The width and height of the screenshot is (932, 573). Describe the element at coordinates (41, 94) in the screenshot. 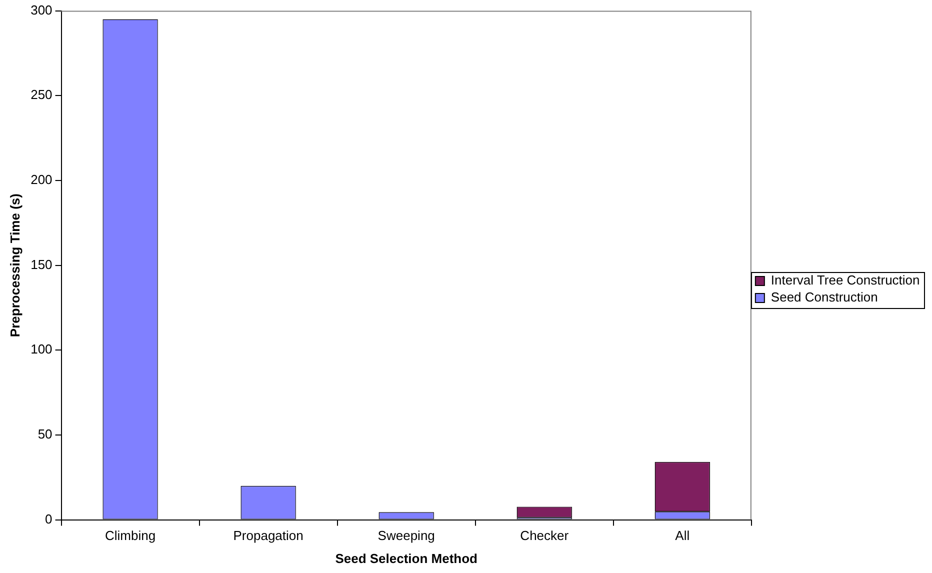

I see `y-tick-label: 250` at that location.